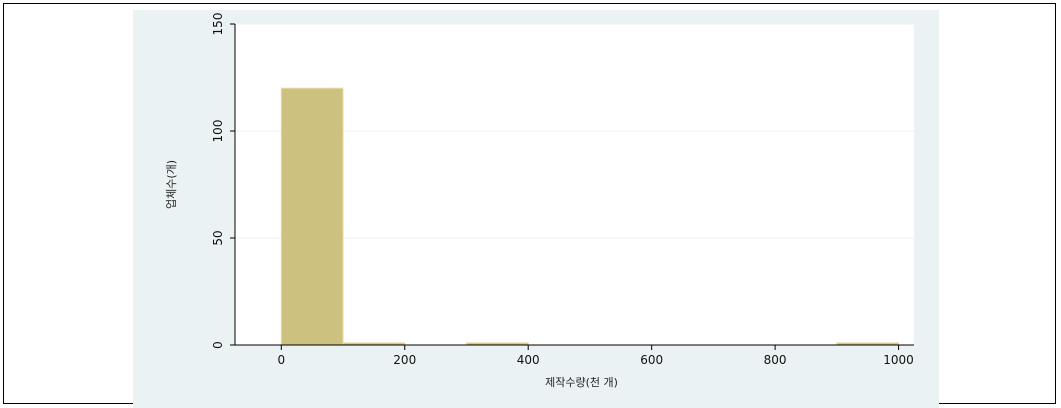  I want to click on histogram-bar, so click(312, 216).